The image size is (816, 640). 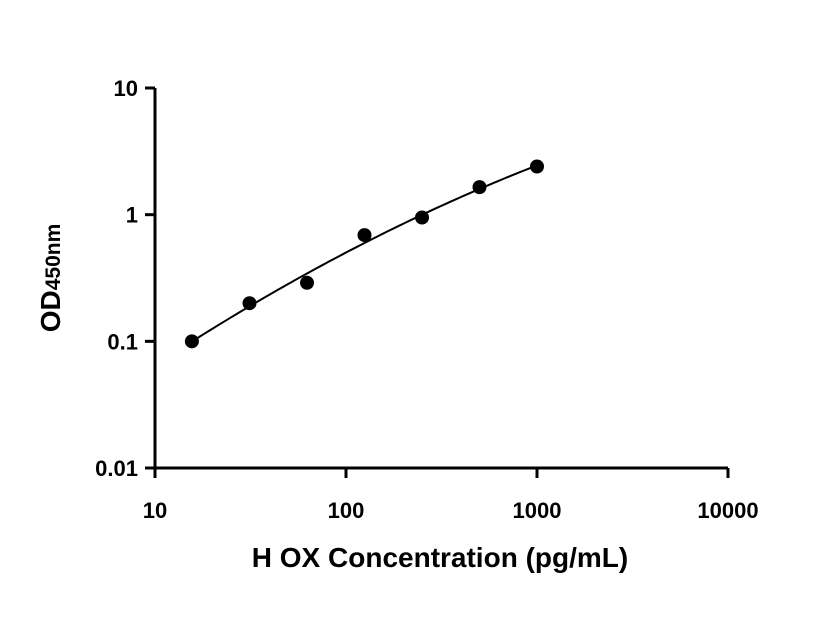 I want to click on y-axis-title-subscript: 450nm, so click(x=53, y=257).